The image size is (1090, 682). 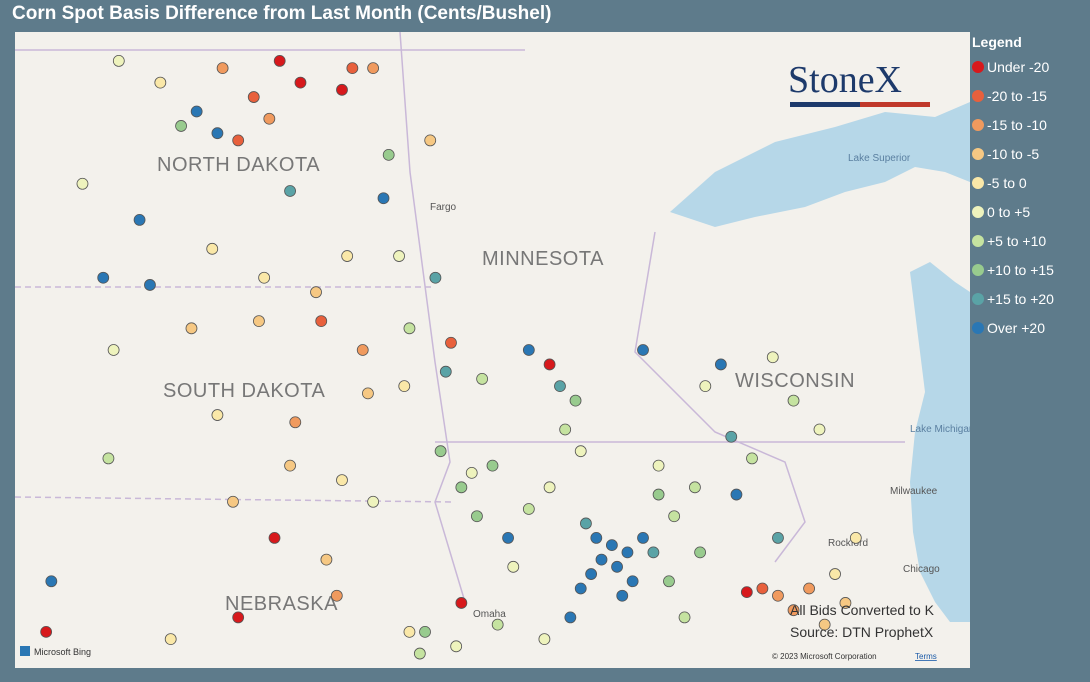 I want to click on legend-item: -10 to -5, so click(x=1013, y=153).